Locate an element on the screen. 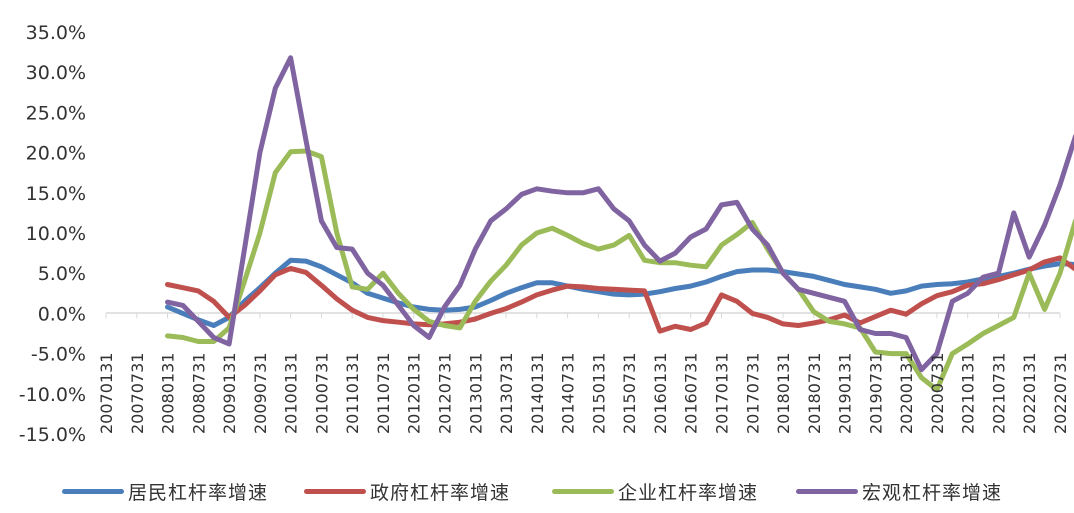 The image size is (1074, 513). x-axis-tick-marks is located at coordinates (583, 316).